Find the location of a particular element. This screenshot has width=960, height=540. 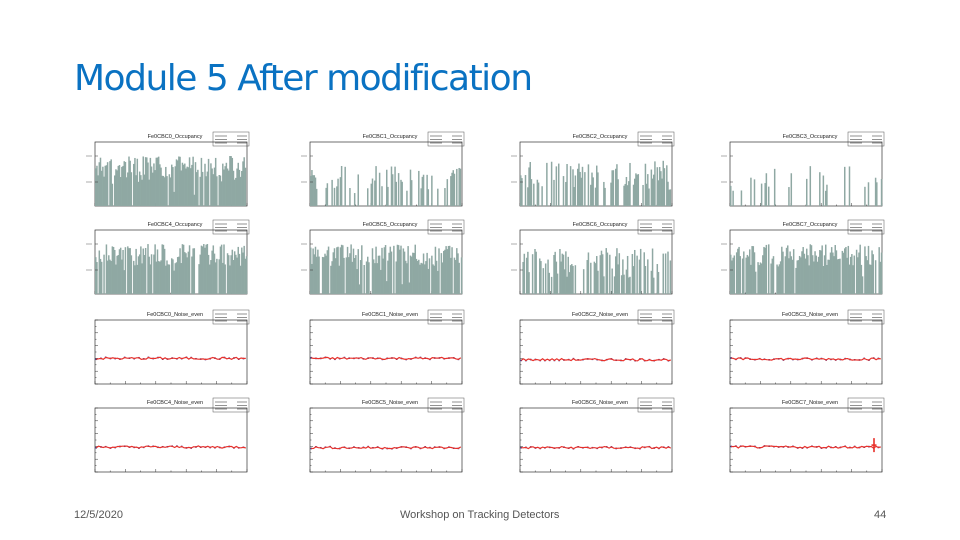

histogram-panel: Fe0CBC2_Noise_even is located at coordinates (600, 350).